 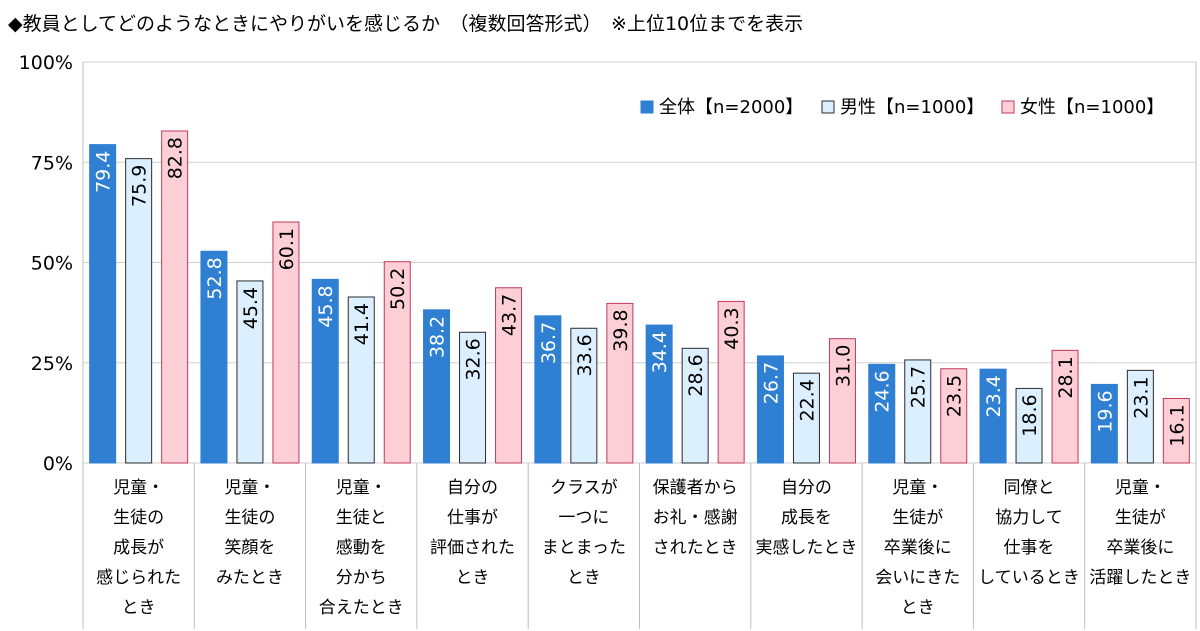 I want to click on category-label: 自分の成長を実感したとき, so click(x=806, y=518).